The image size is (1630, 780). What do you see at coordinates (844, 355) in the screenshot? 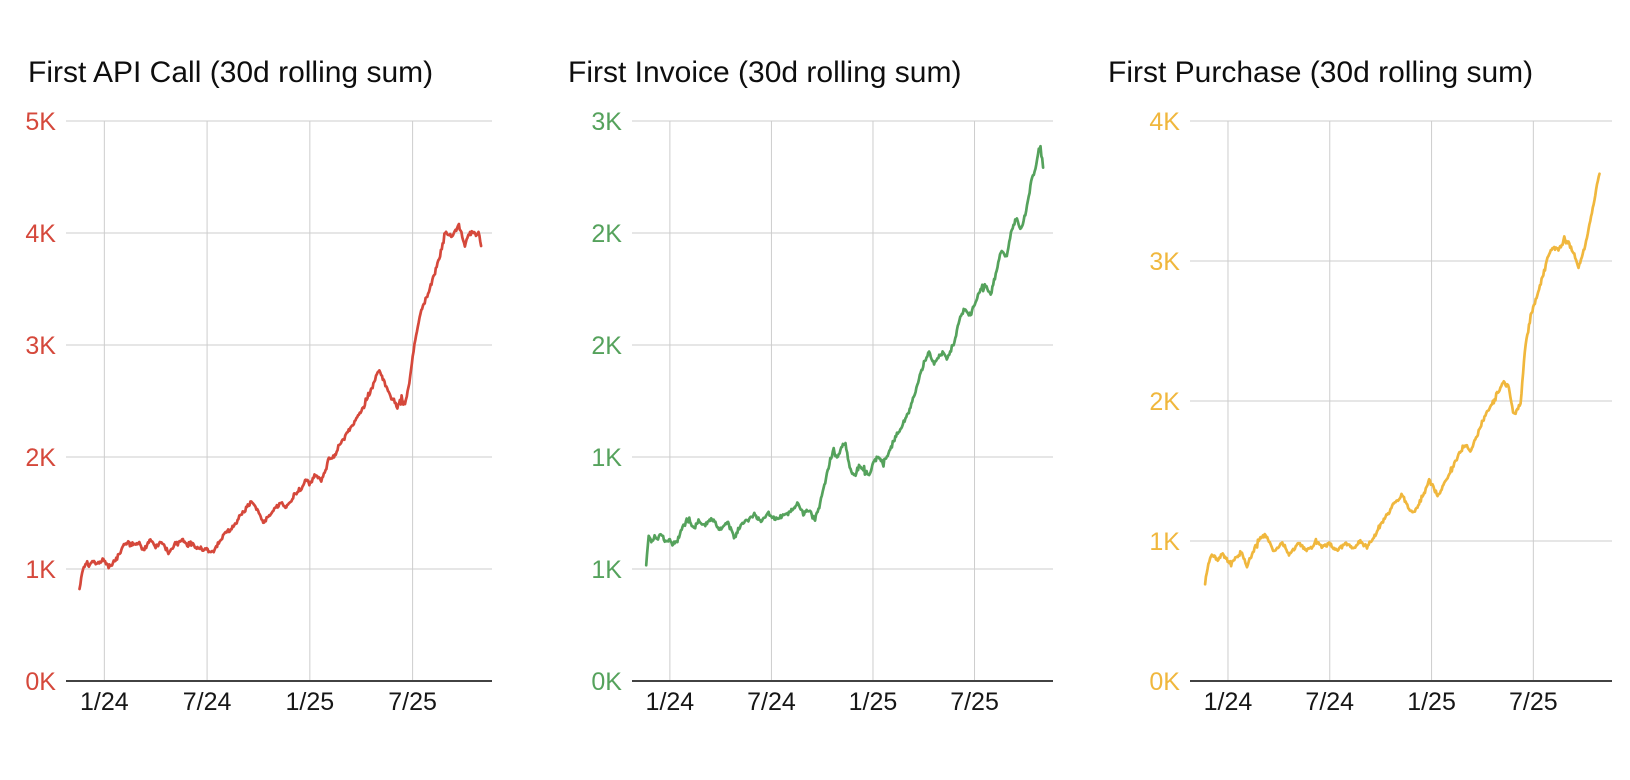
I see `series-line-first-invoice` at bounding box center [844, 355].